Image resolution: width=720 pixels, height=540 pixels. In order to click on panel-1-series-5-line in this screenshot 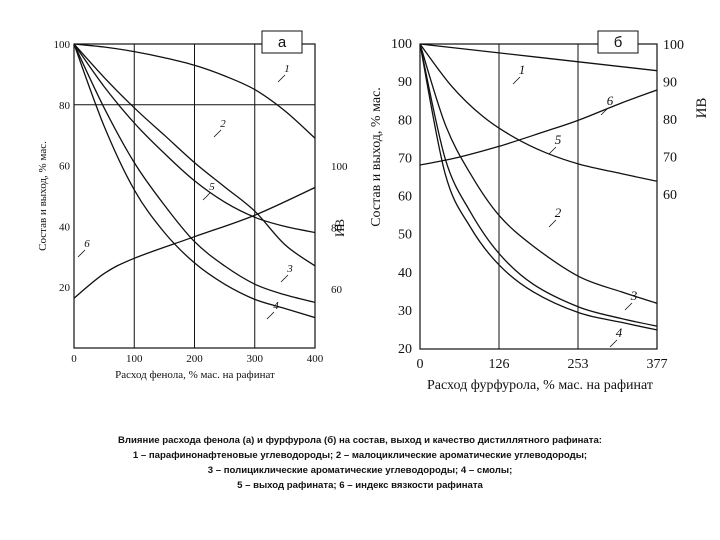, I will do `click(194, 139)`.